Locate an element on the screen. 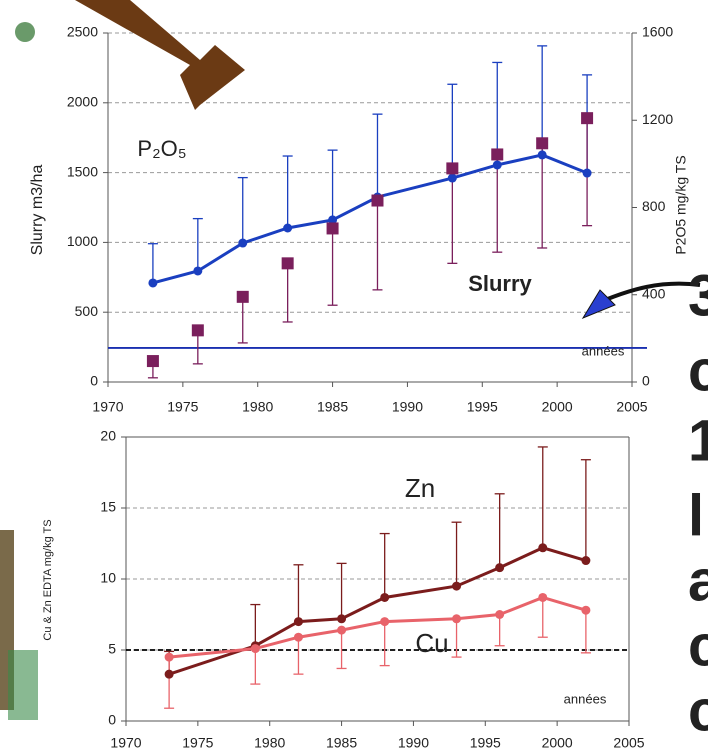  x-tick-label: 1985 is located at coordinates (332, 407).